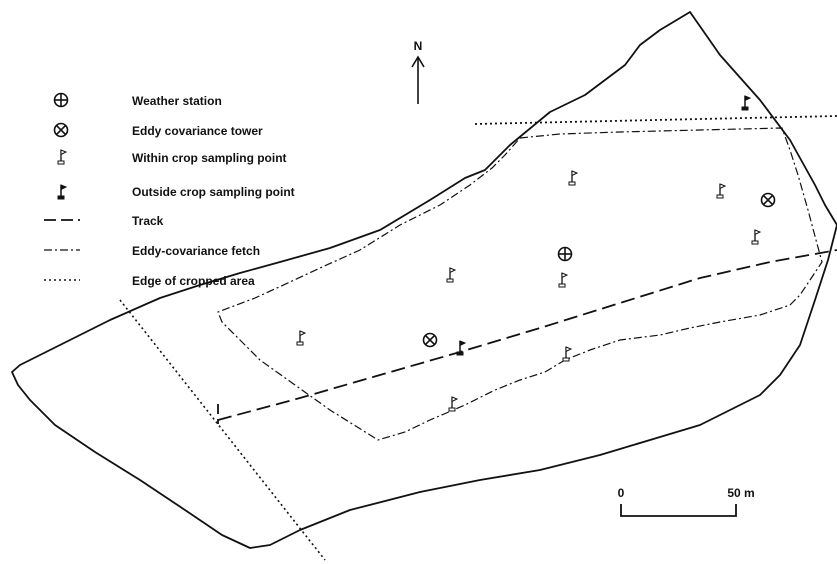 The height and width of the screenshot is (564, 837). I want to click on legend-within-crop-flag-icon, so click(62, 157).